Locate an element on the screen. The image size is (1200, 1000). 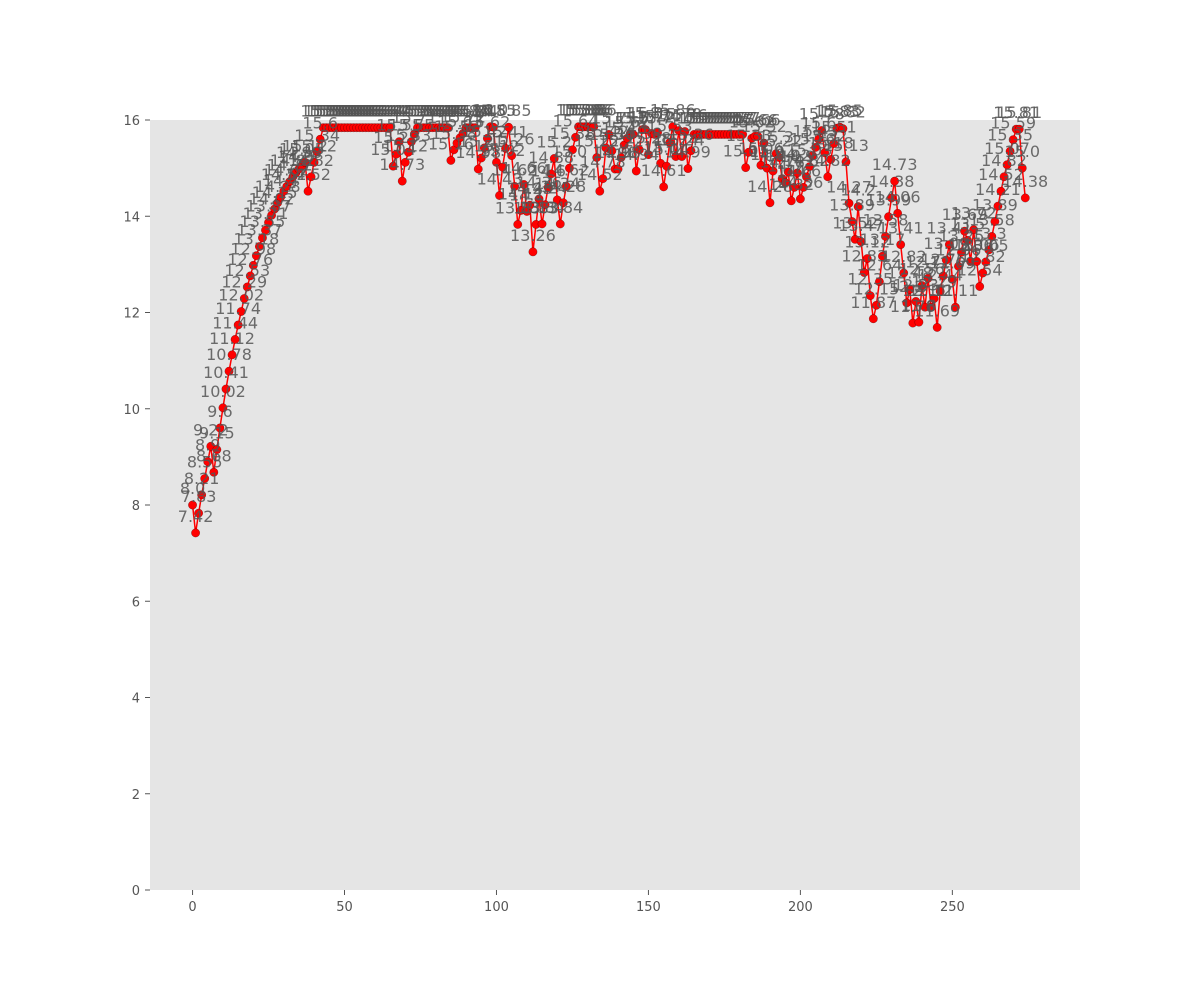
data-label: 12.96 is located at coordinates (959, 249).